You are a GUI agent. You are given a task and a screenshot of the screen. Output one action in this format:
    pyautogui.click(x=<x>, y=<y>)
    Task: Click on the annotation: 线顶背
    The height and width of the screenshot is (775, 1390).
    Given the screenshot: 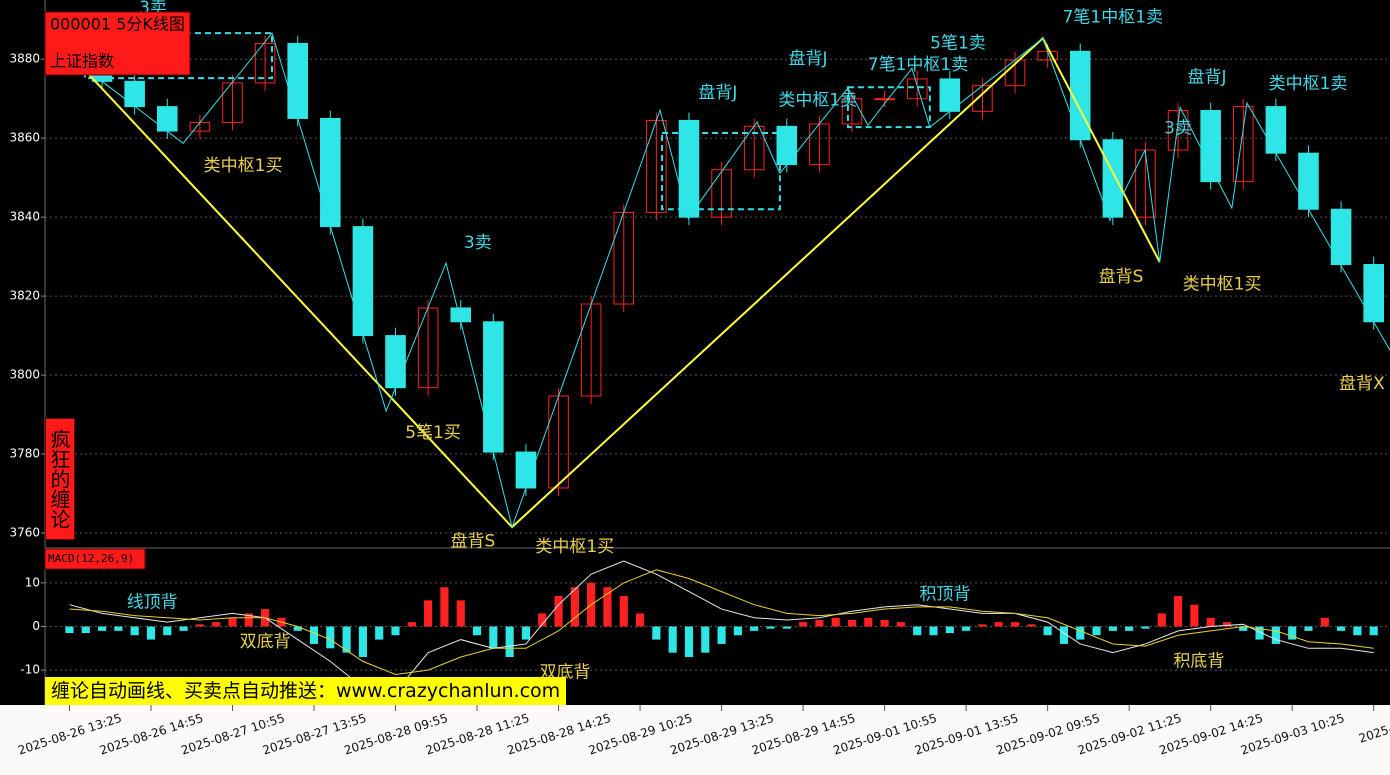 What is the action you would take?
    pyautogui.click(x=152, y=603)
    